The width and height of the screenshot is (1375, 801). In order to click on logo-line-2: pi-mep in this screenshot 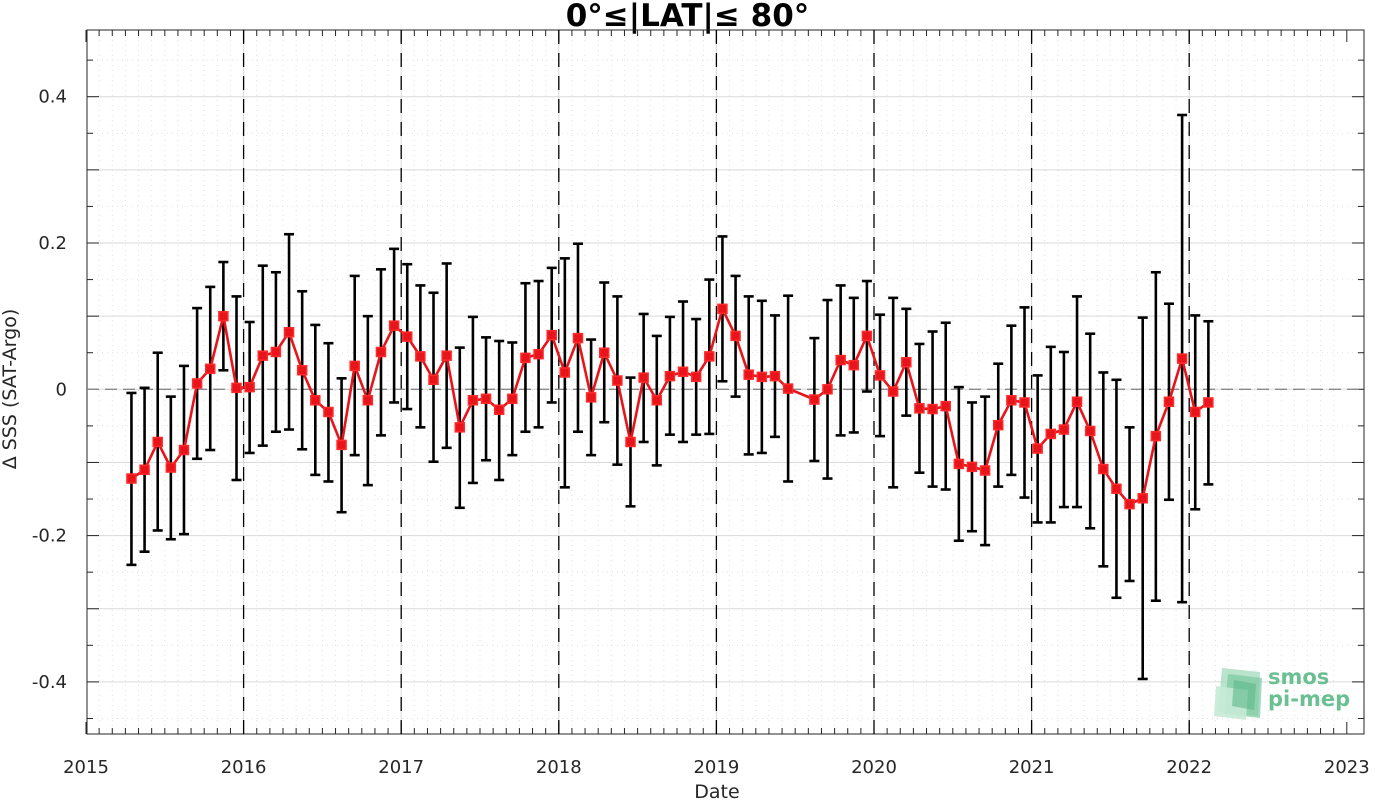, I will do `click(1309, 699)`.